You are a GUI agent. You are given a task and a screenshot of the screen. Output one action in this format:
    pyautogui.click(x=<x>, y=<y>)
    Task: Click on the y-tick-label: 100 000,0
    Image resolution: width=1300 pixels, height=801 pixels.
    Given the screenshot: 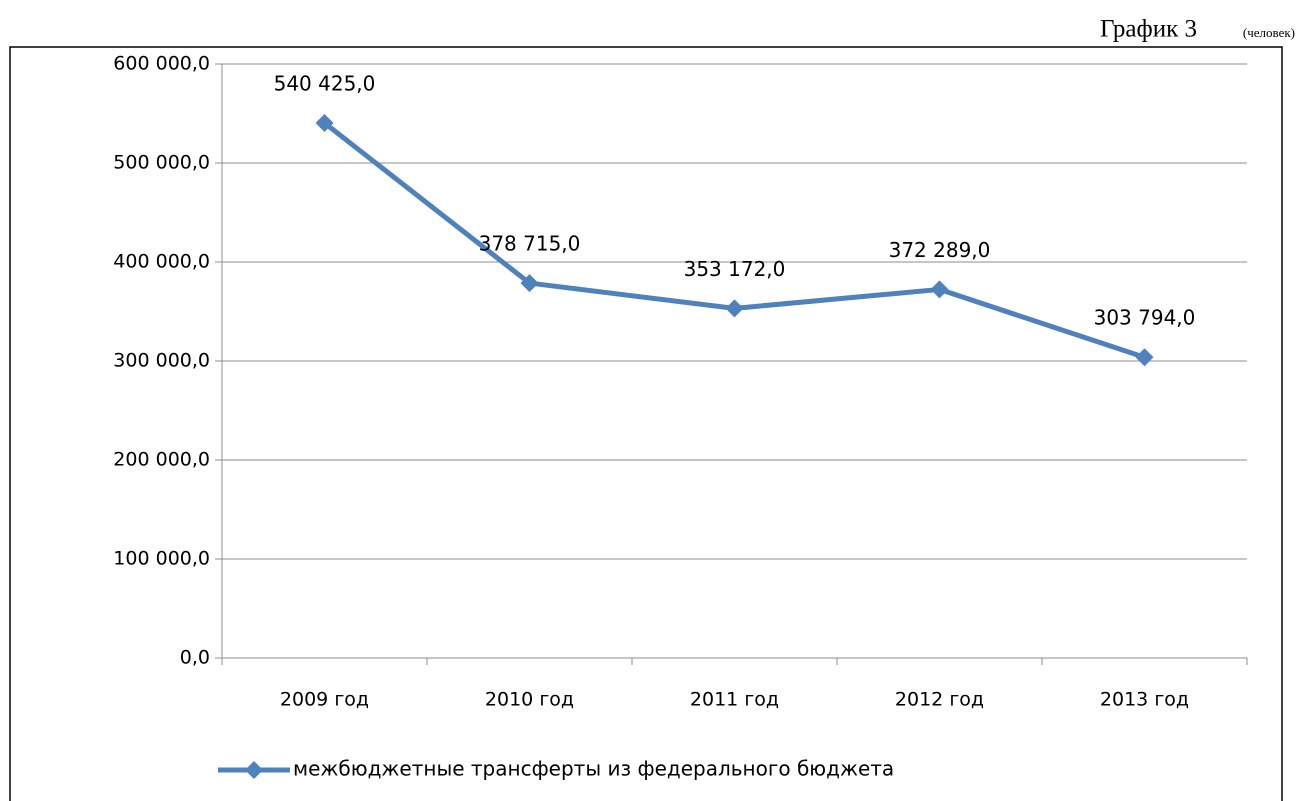 What is the action you would take?
    pyautogui.click(x=161, y=559)
    